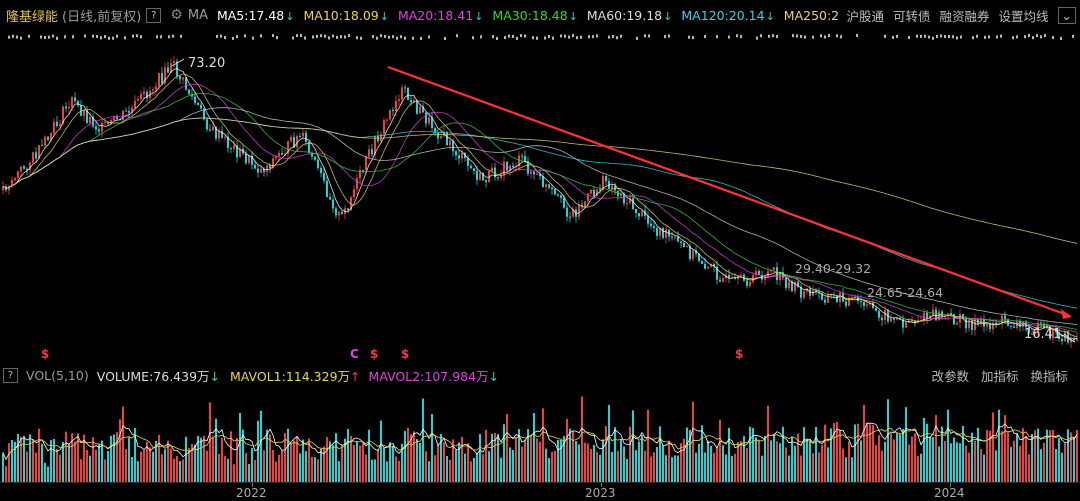 This screenshot has width=1080, height=501. I want to click on add-indicator-button: 加指标, so click(999, 376).